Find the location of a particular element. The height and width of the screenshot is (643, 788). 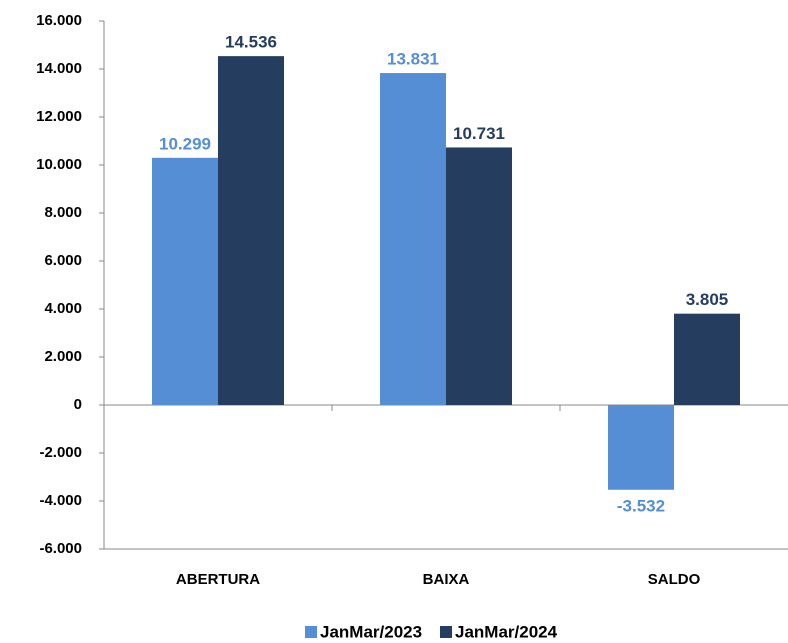

y-tick-label: 10.000 is located at coordinates (59, 164).